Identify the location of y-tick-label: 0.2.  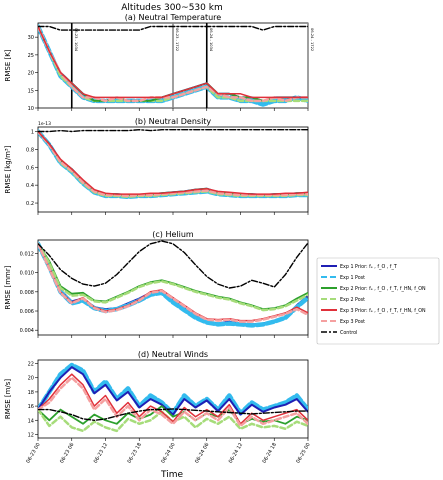
(30, 204).